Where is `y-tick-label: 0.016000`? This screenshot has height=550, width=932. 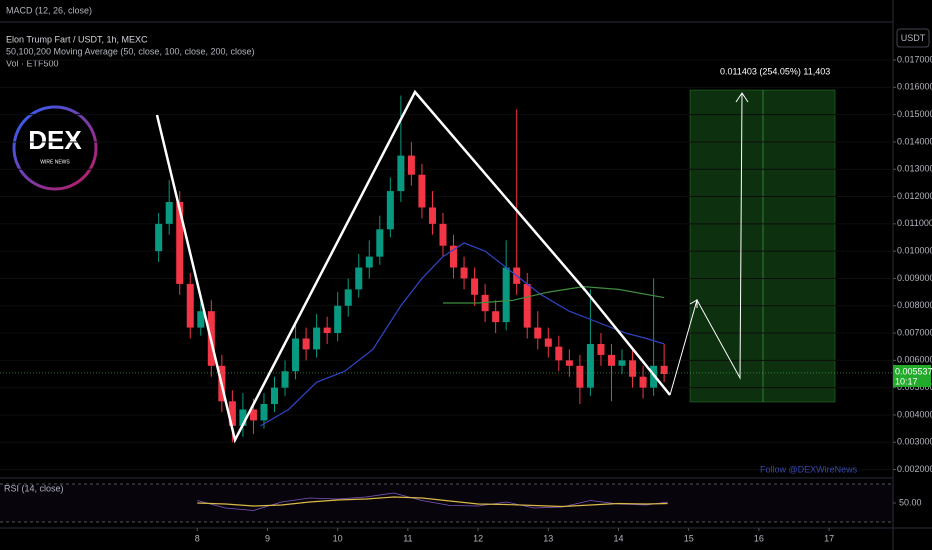 y-tick-label: 0.016000 is located at coordinates (914, 87).